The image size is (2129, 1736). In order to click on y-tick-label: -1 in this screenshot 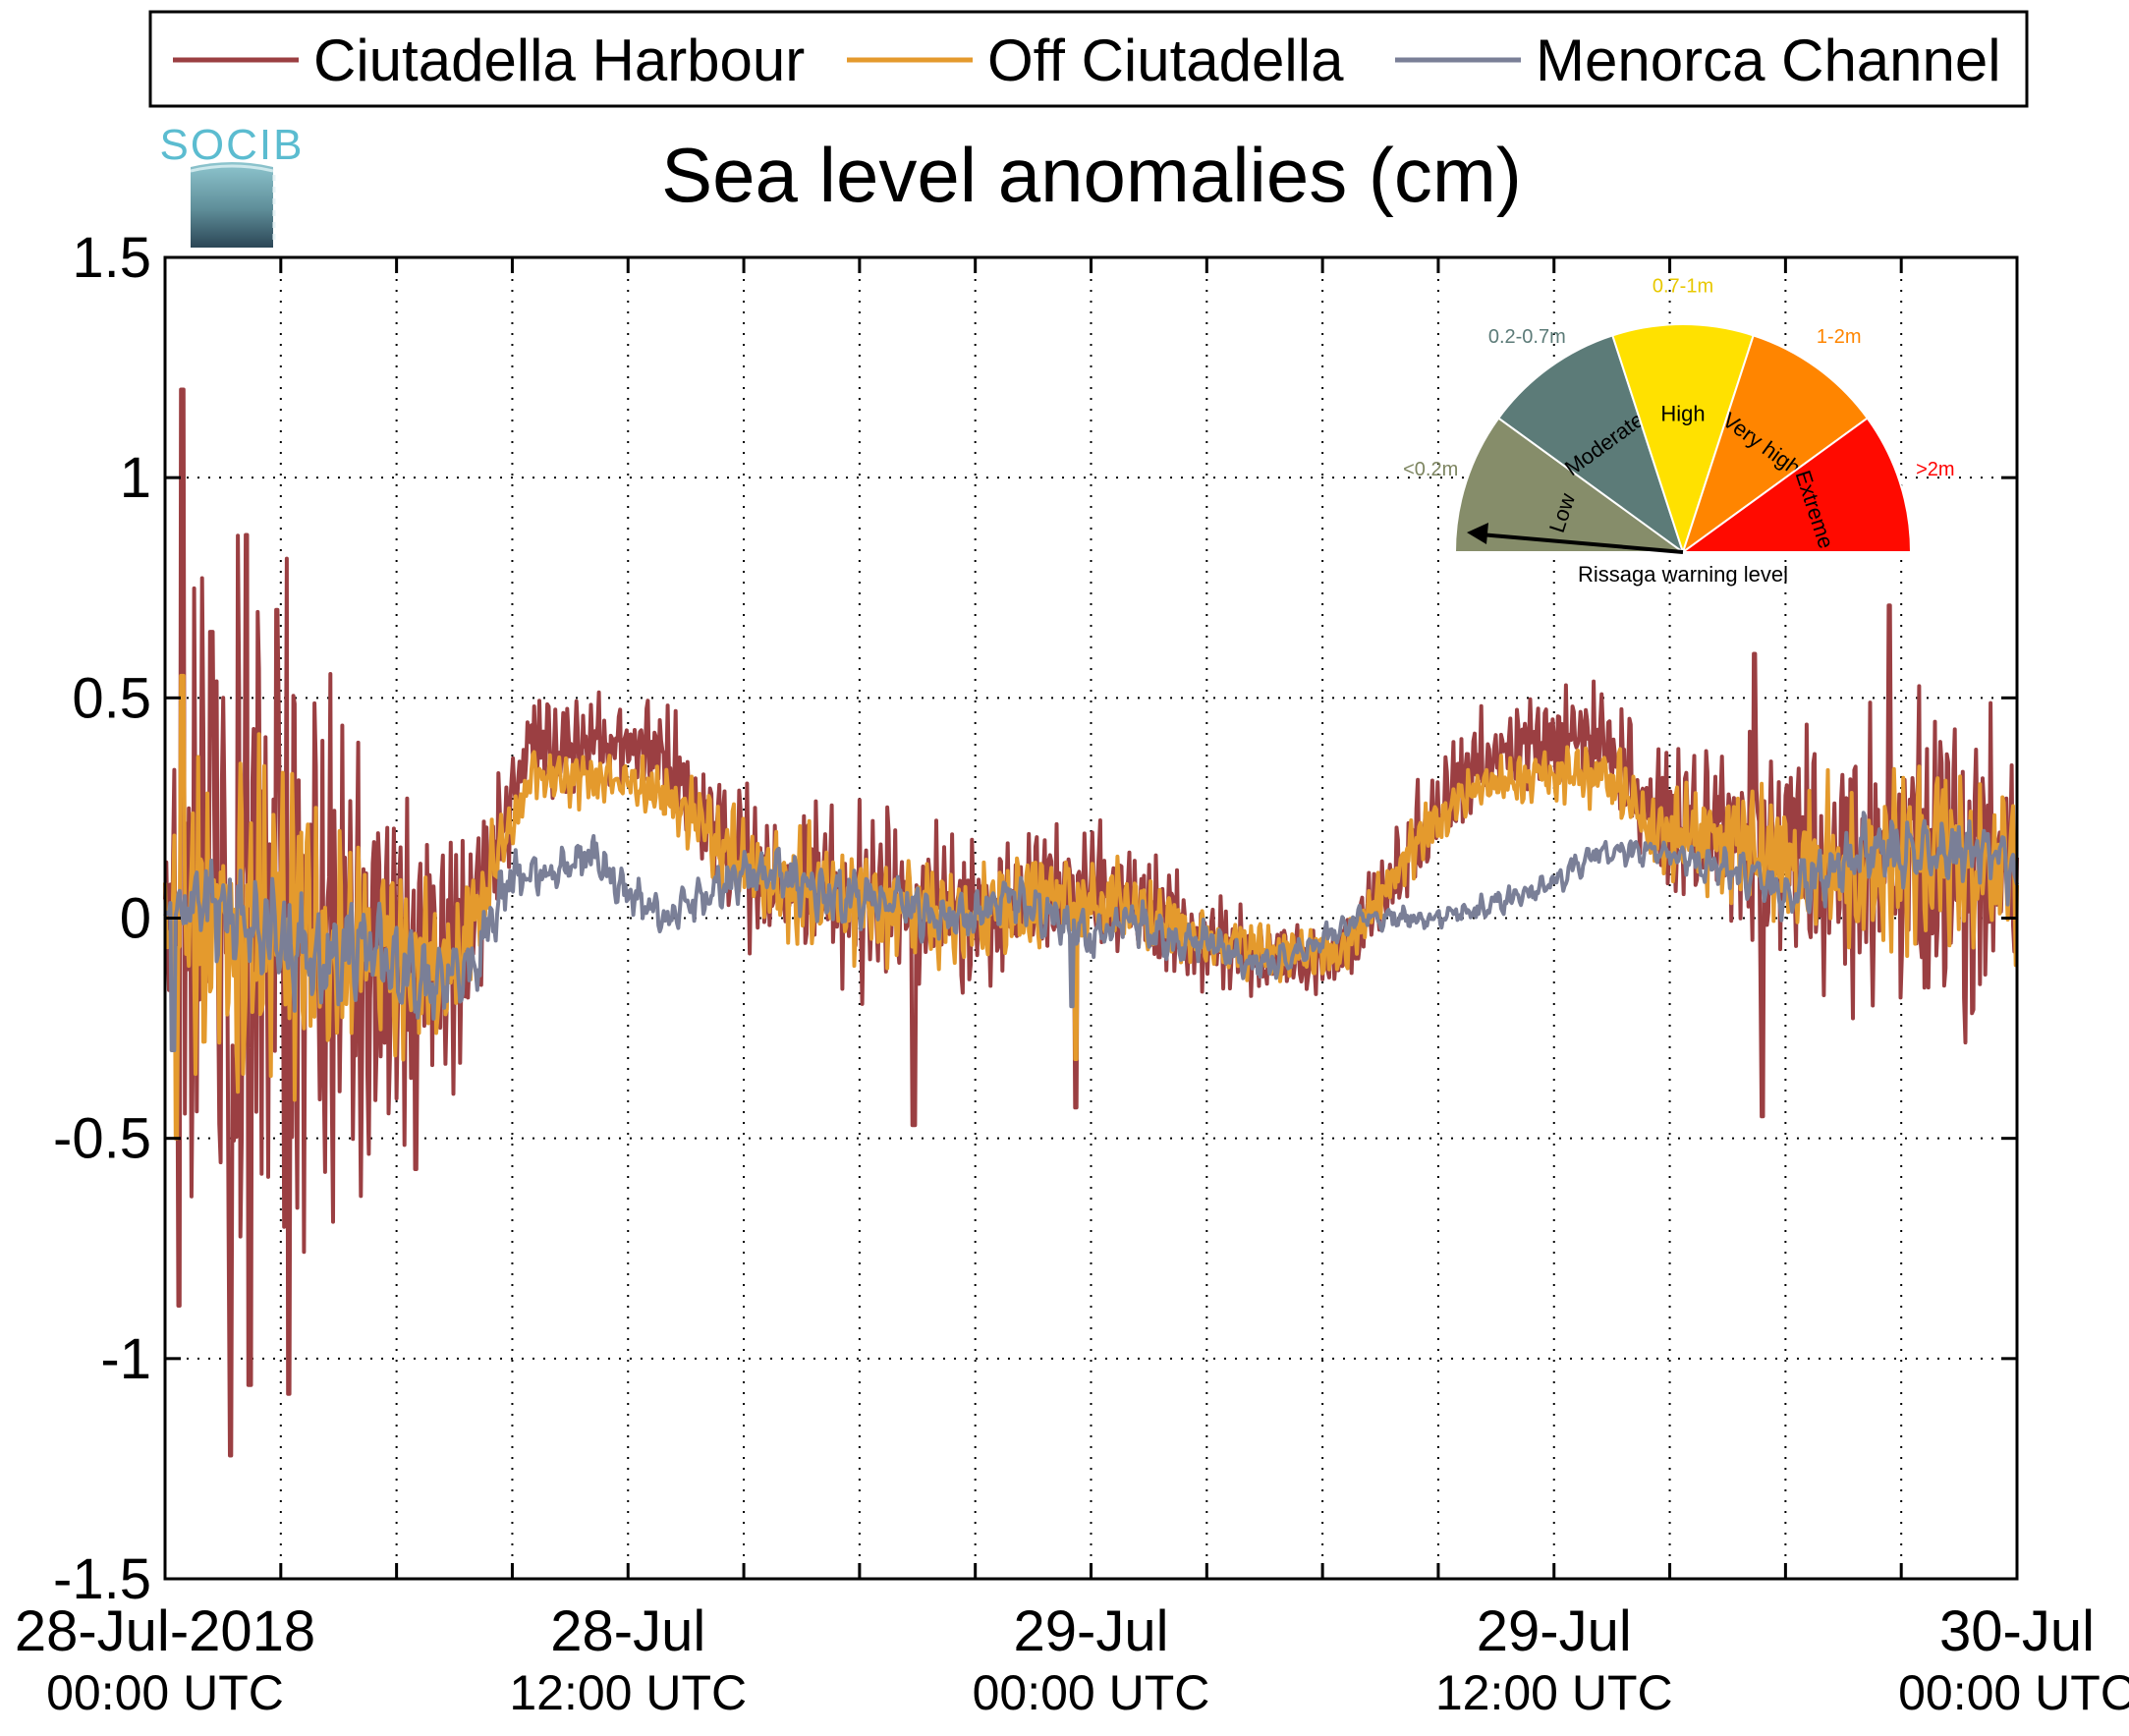, I will do `click(125, 1359)`.